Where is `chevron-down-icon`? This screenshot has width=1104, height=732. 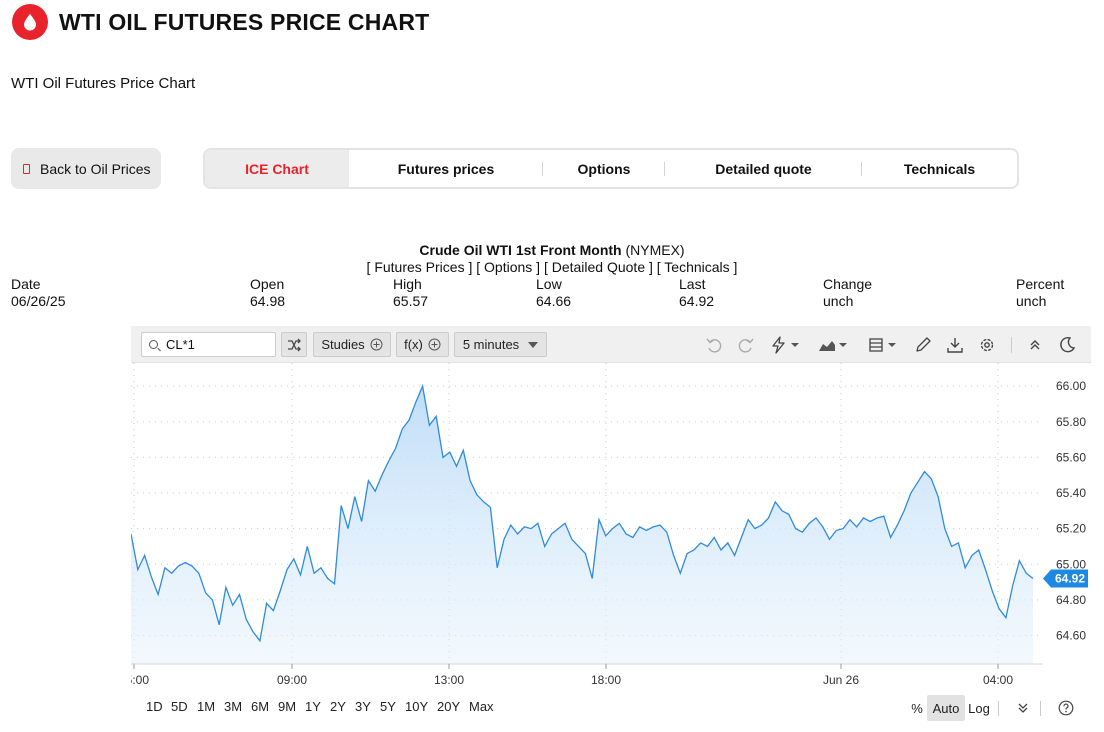 chevron-down-icon is located at coordinates (533, 344).